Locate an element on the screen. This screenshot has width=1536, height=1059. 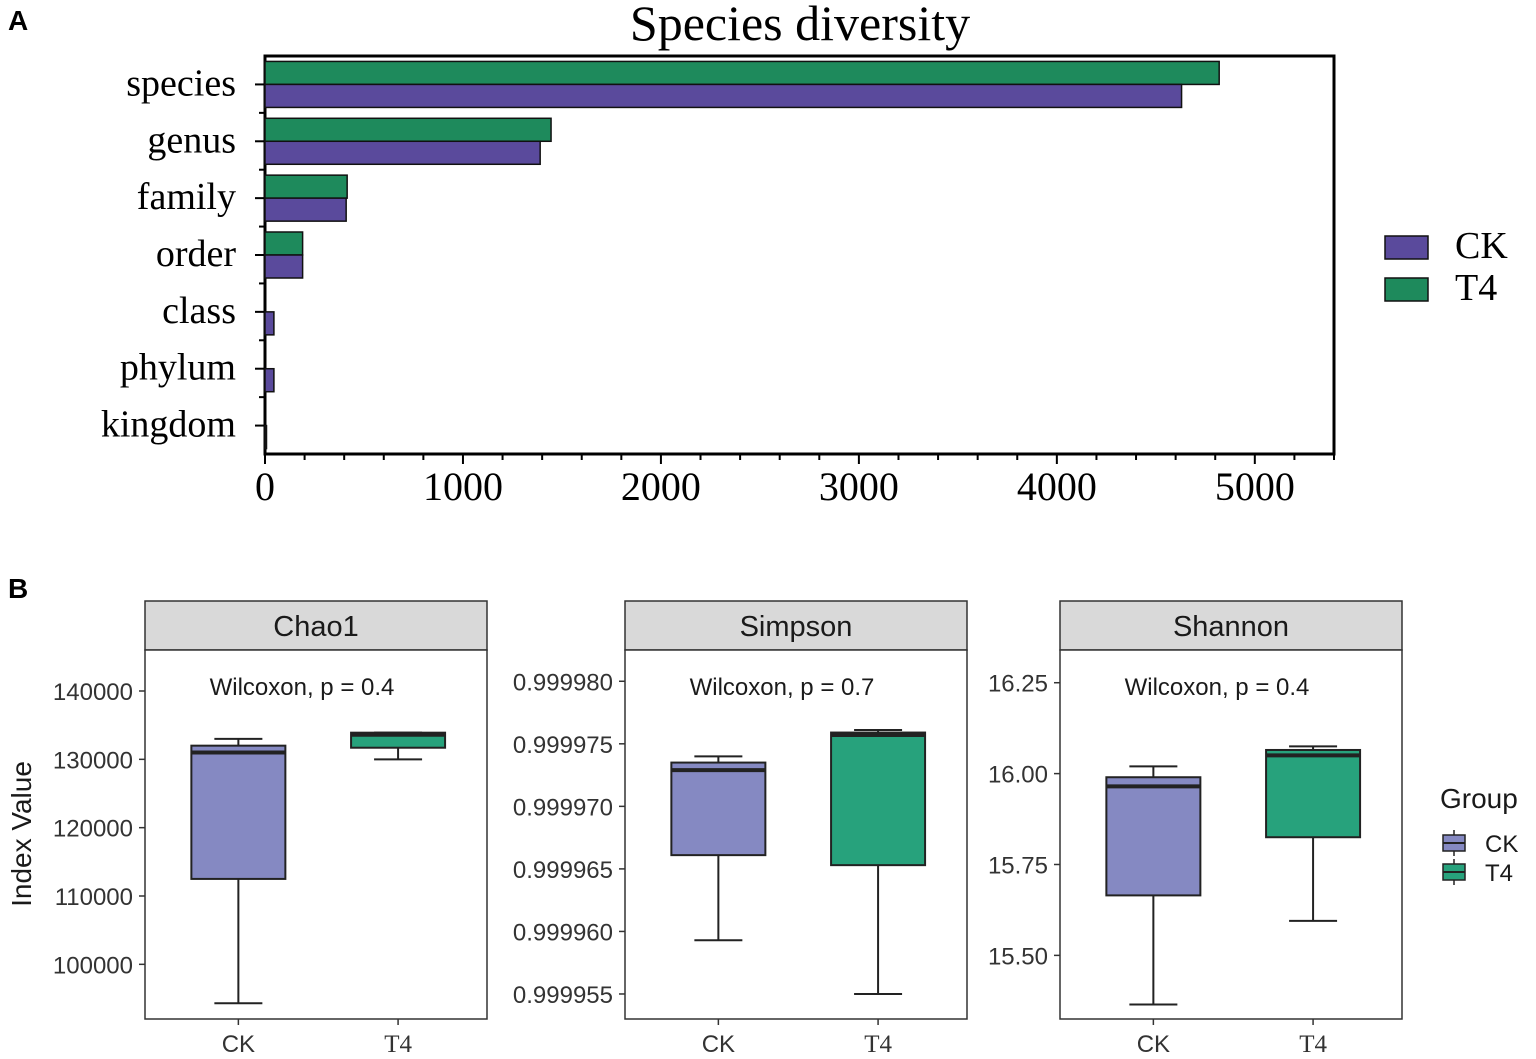
x-tick-label-1000: 1000 is located at coordinates (463, 486).